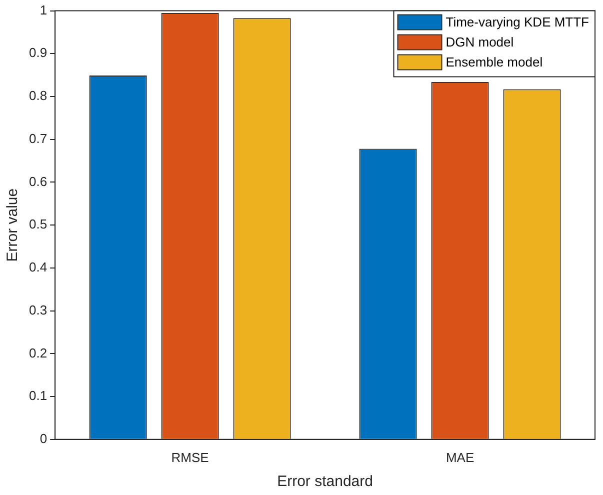  I want to click on y-tick-label: 0, so click(44, 438).